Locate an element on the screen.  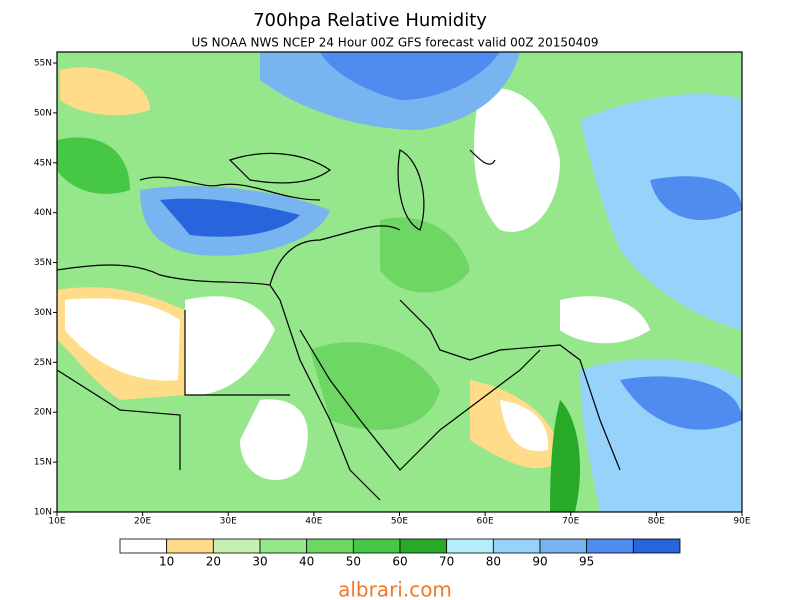
lat-label: 45N is located at coordinates (43, 163).